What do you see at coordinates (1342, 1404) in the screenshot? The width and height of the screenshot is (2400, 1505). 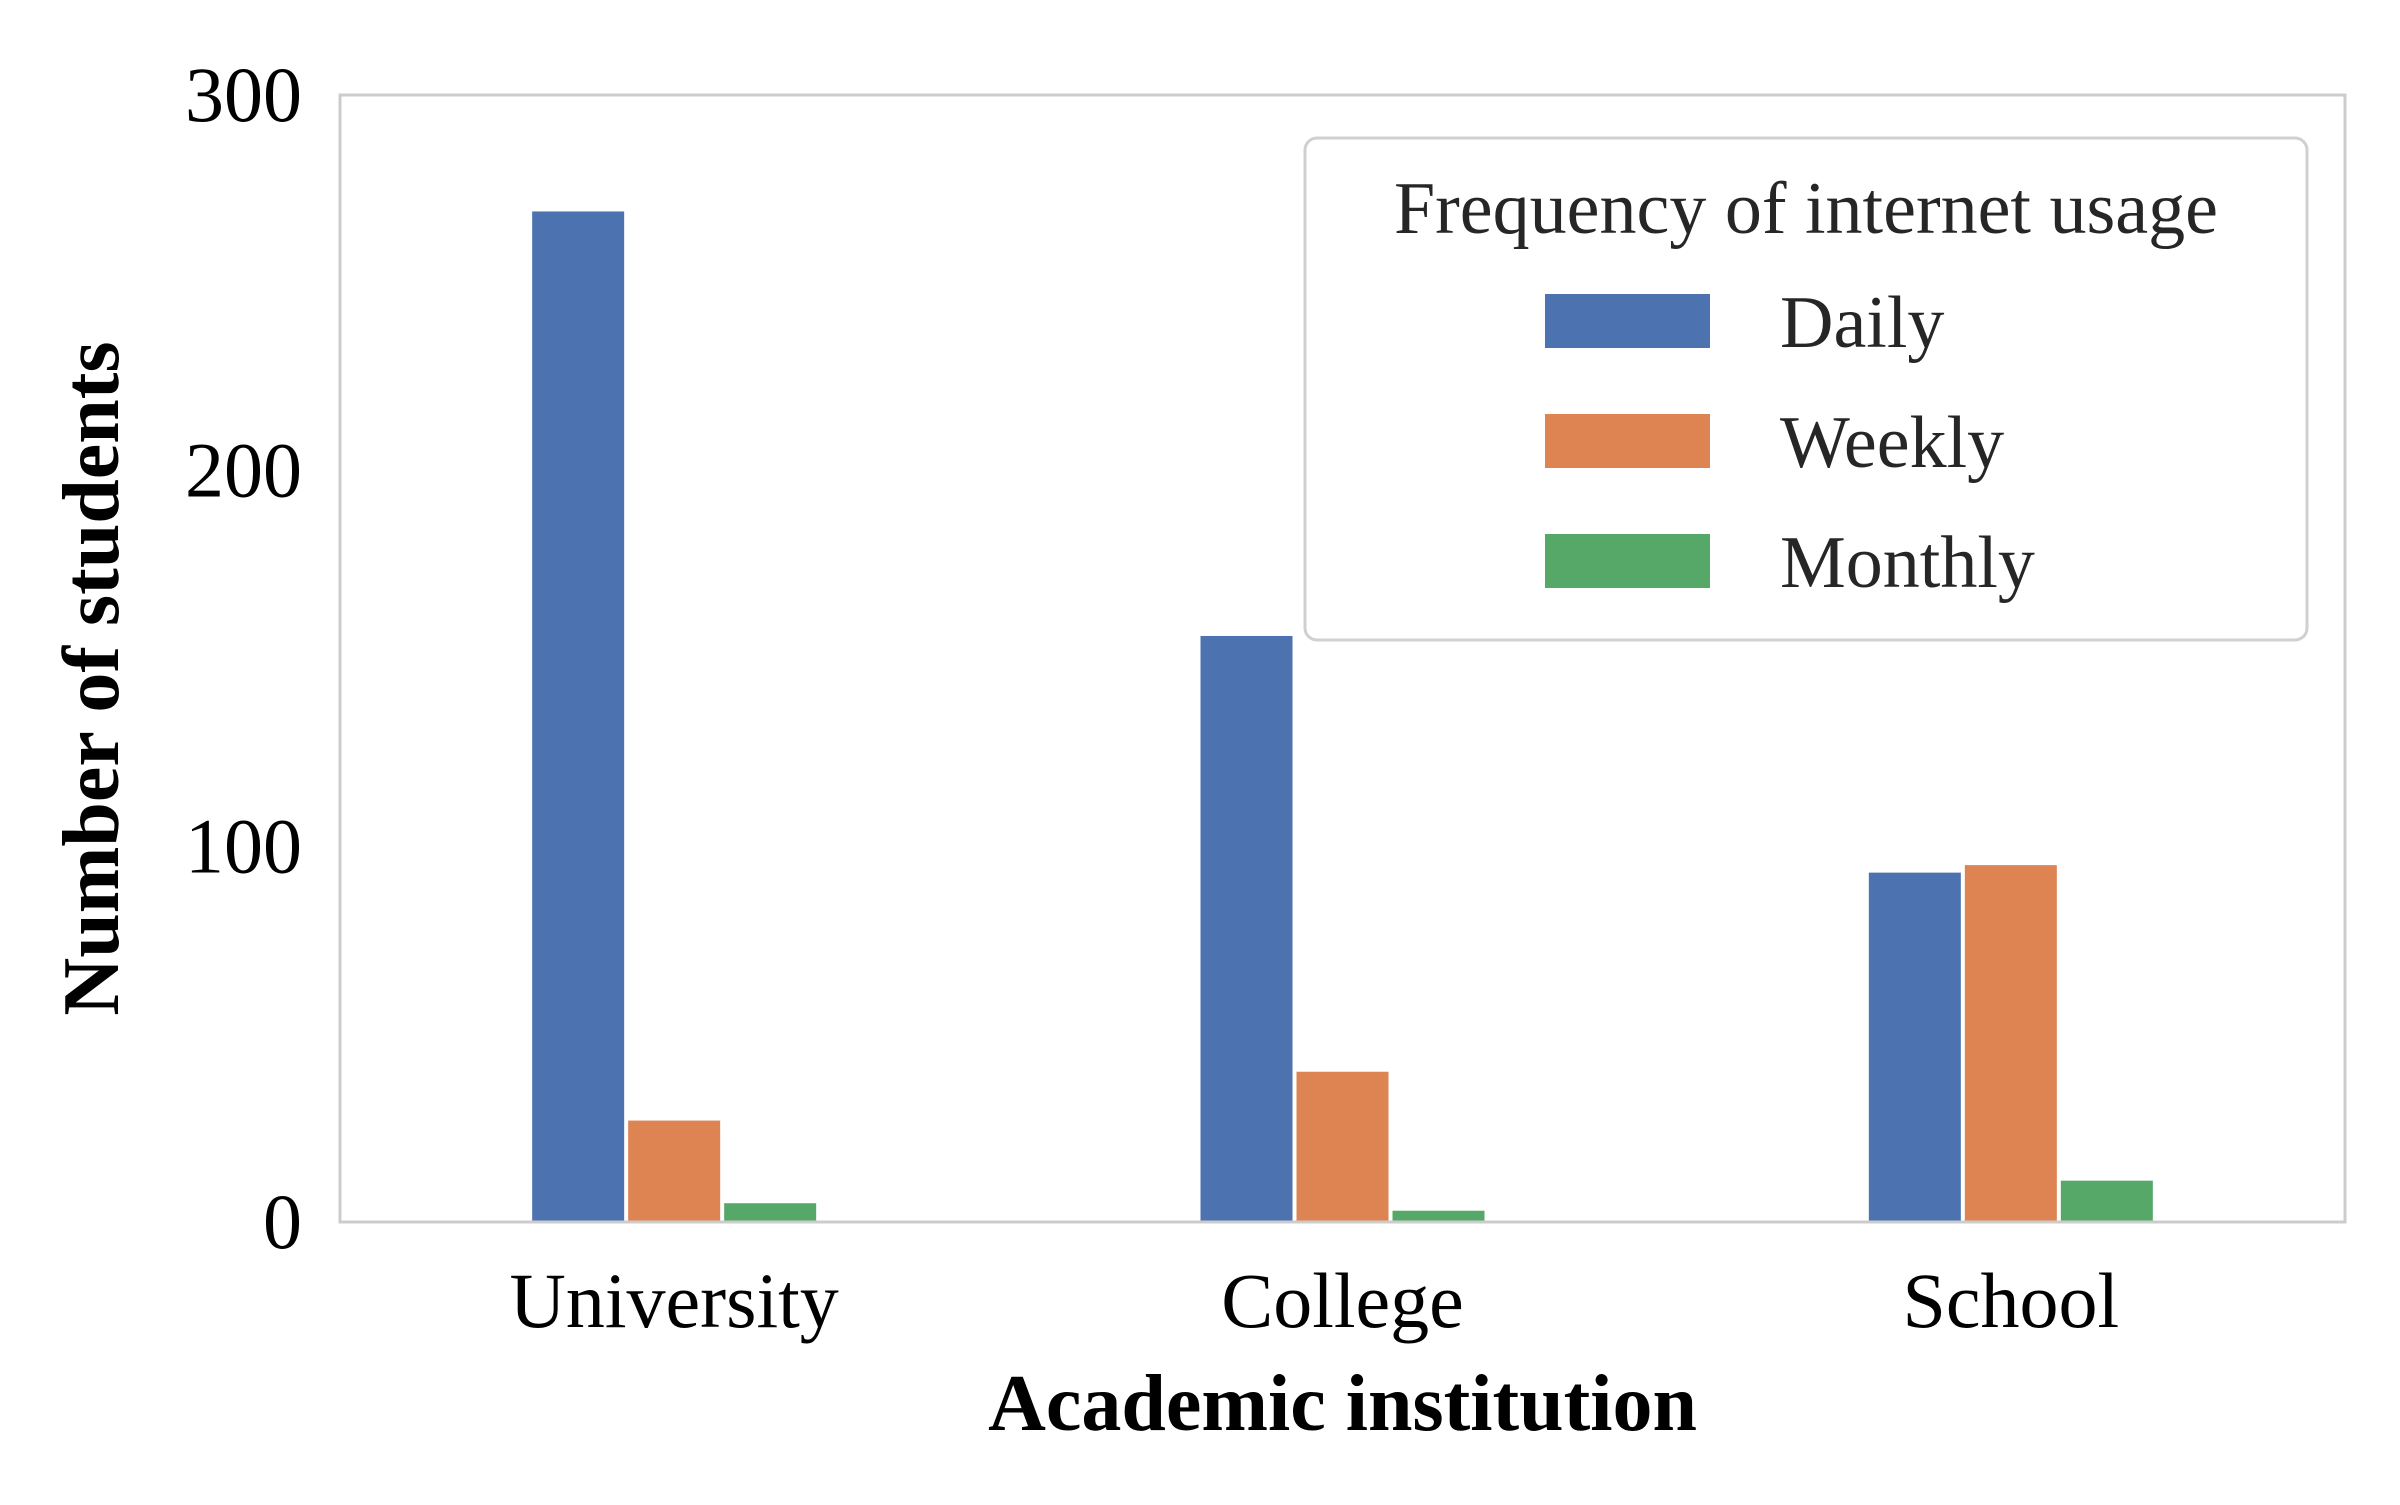 I see `x-axis-title: Academic institution` at bounding box center [1342, 1404].